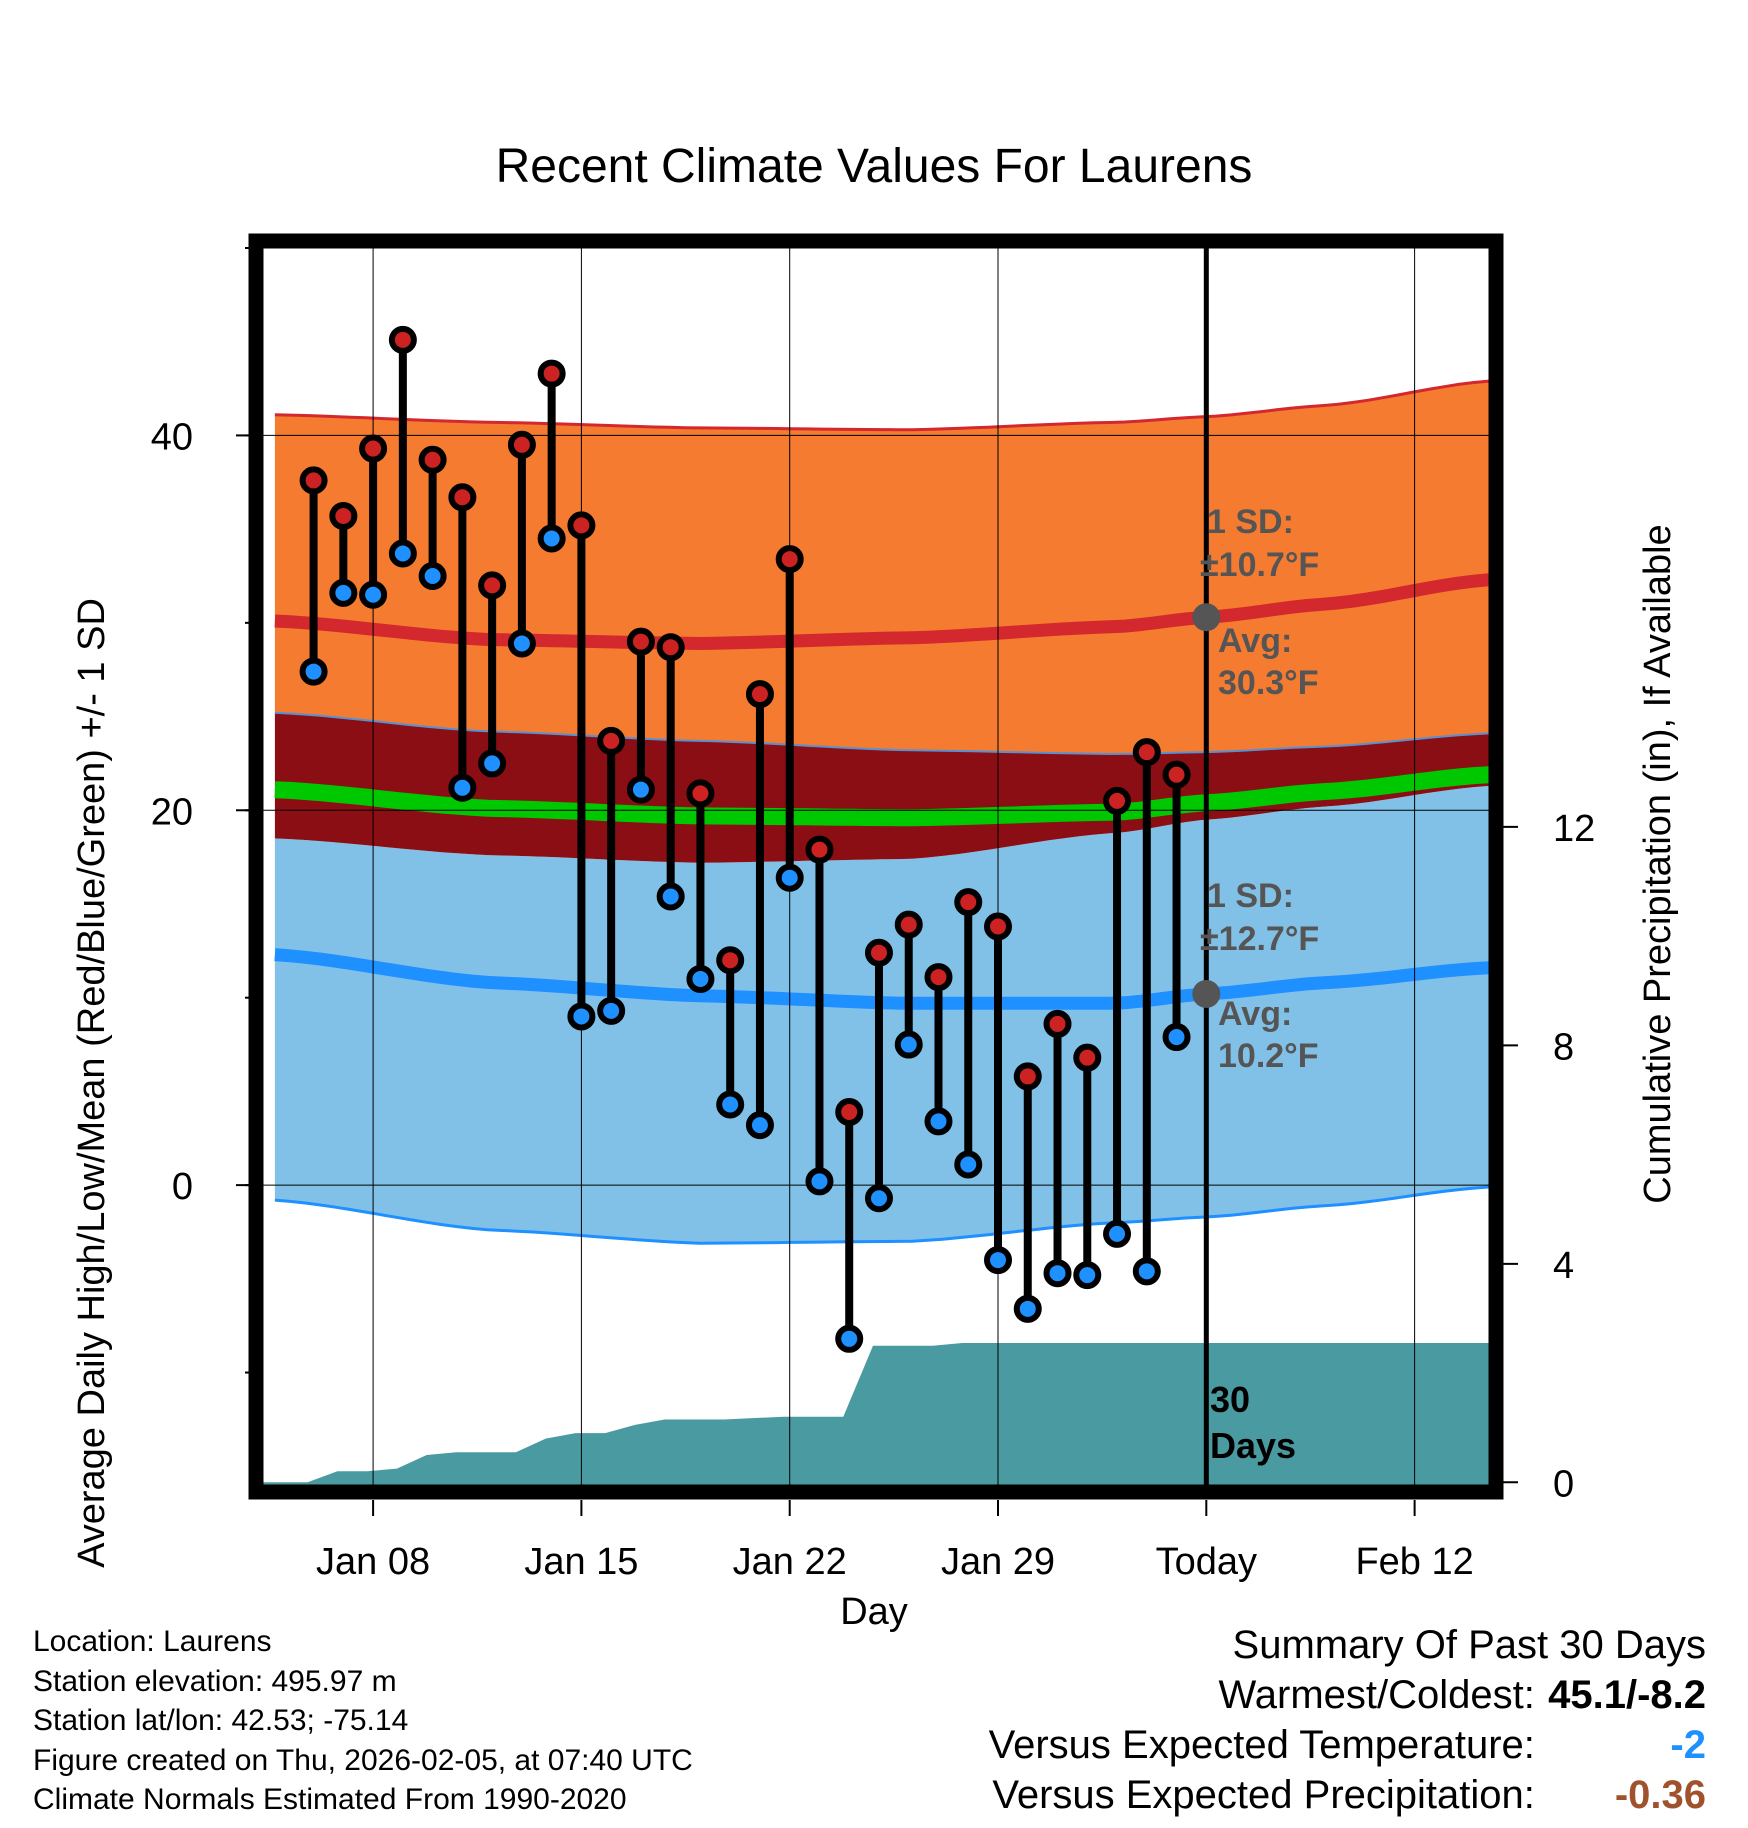  Describe the element at coordinates (1688, 1745) in the screenshot. I see `temp-value: -2` at that location.